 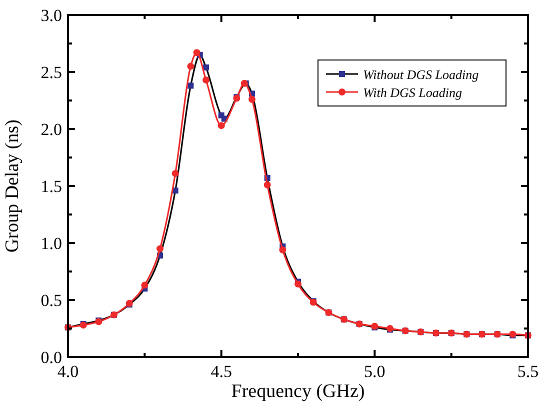 I want to click on y-tick-label: 2.0, so click(x=51, y=129).